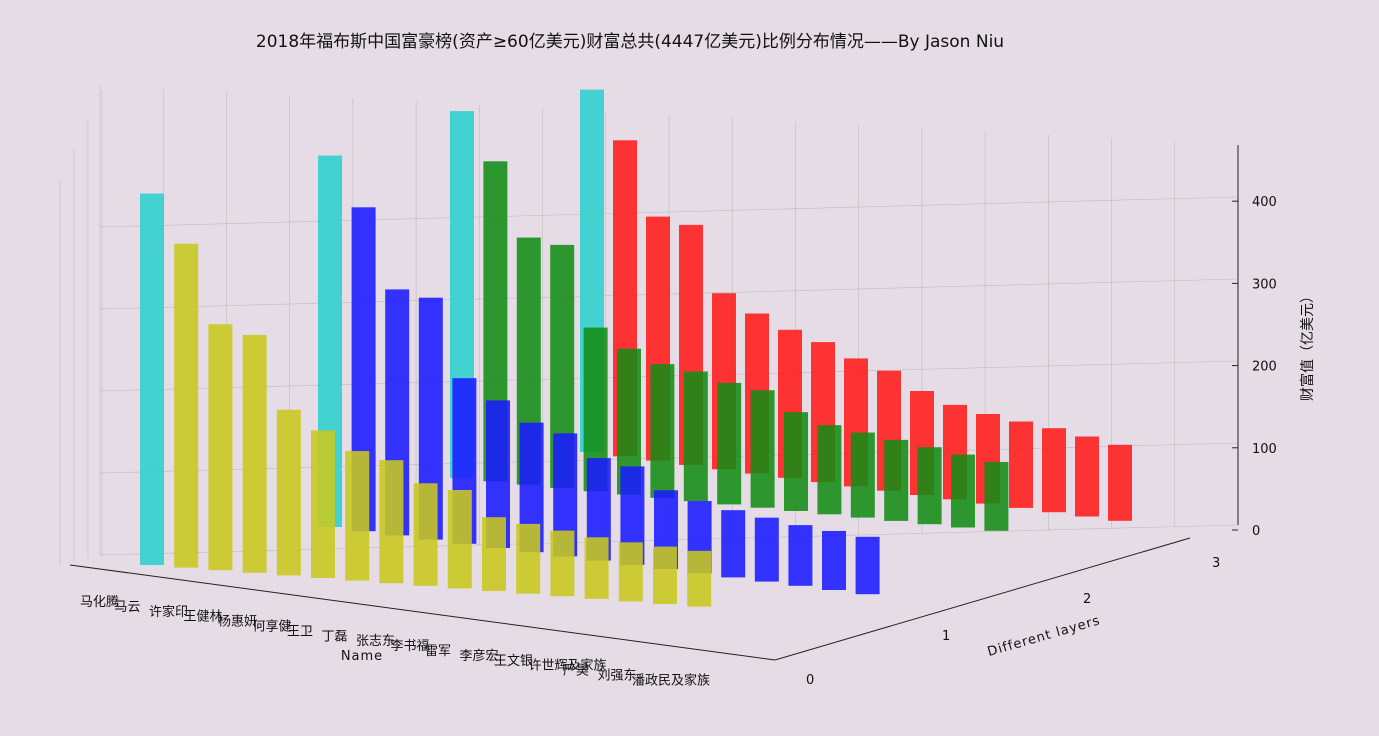  What do you see at coordinates (1264, 449) in the screenshot?
I see `z-tick-label: 100` at bounding box center [1264, 449].